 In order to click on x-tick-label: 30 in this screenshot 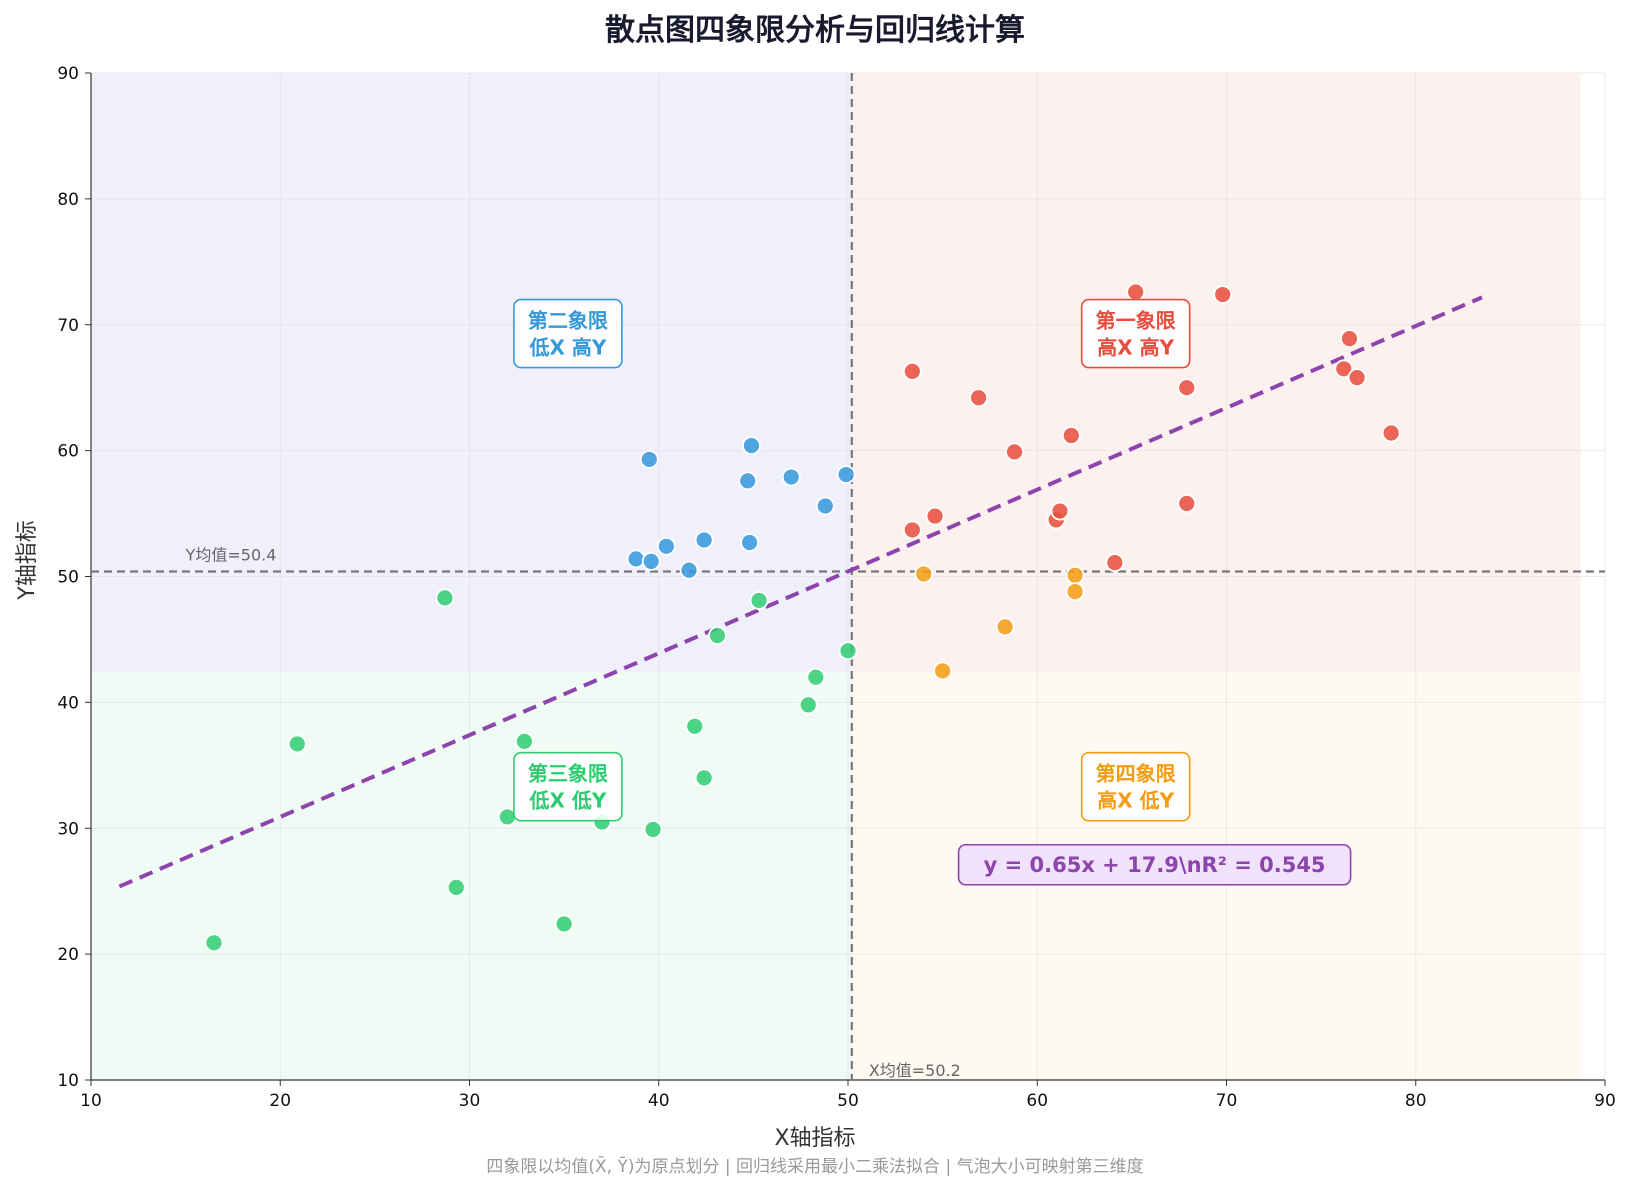, I will do `click(470, 1101)`.